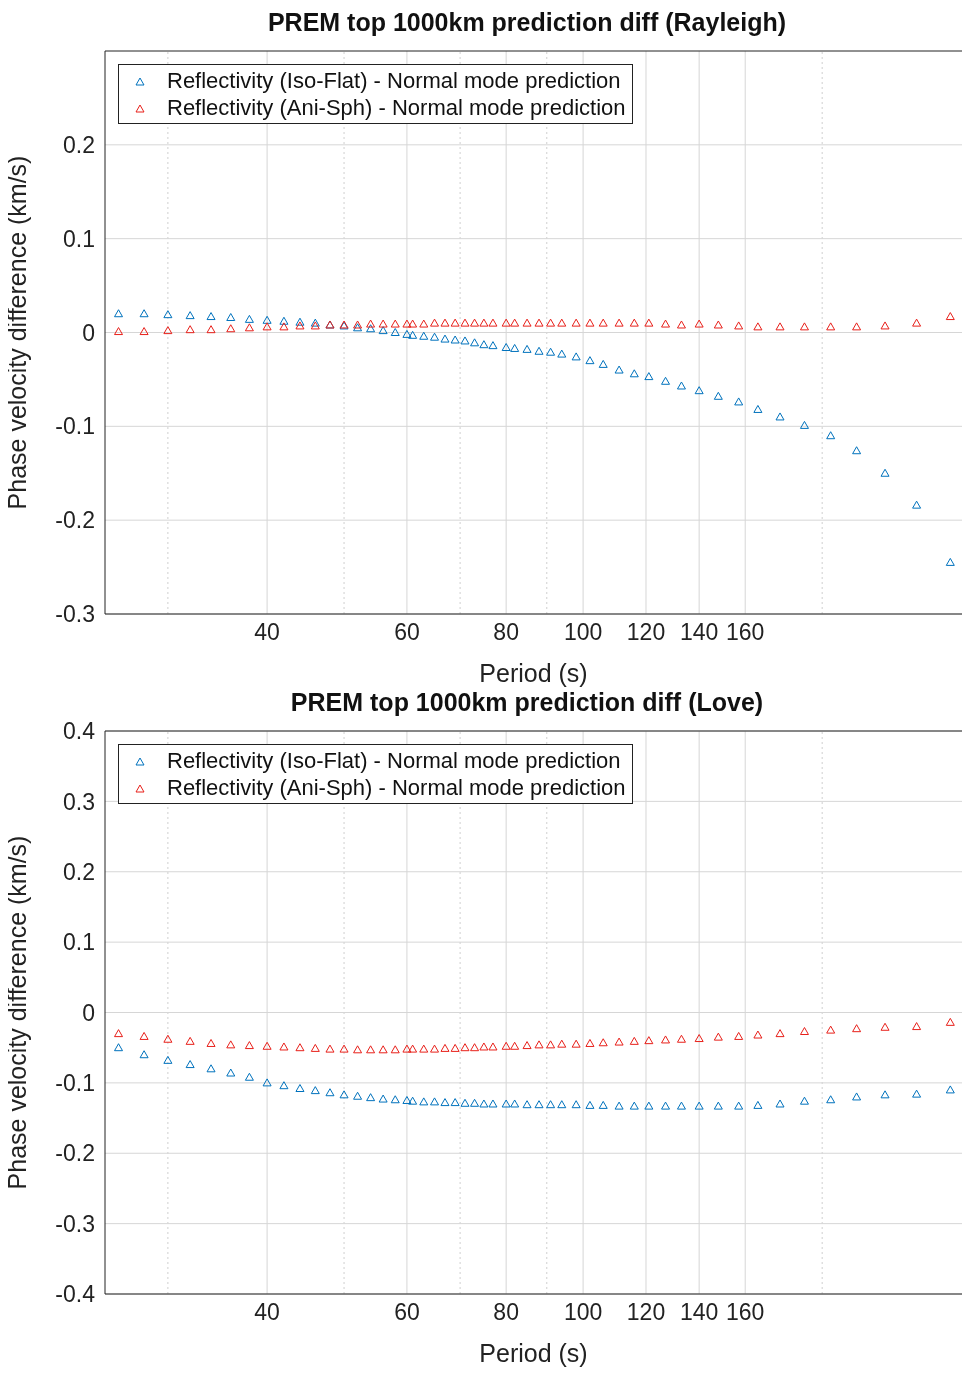 This screenshot has width=974, height=1379. I want to click on chart-title: PREM top 1000km prediction diff (Love), so click(527, 702).